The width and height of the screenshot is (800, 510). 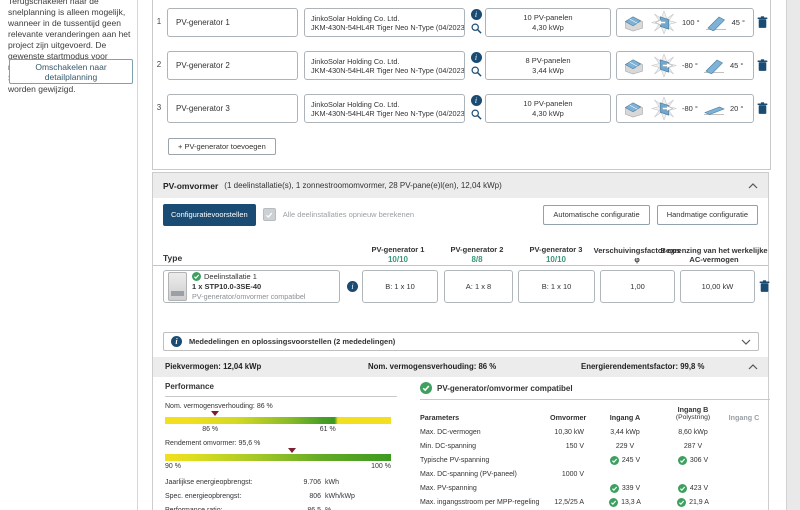 What do you see at coordinates (736, 108) in the screenshot?
I see `tilt-value: 20 °` at bounding box center [736, 108].